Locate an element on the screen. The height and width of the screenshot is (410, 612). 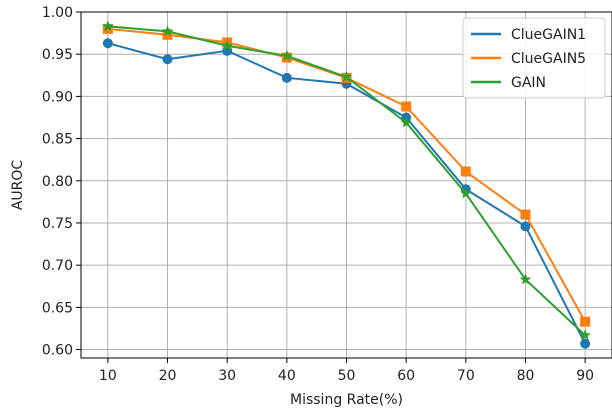
x-tick-label: 40 is located at coordinates (287, 376).